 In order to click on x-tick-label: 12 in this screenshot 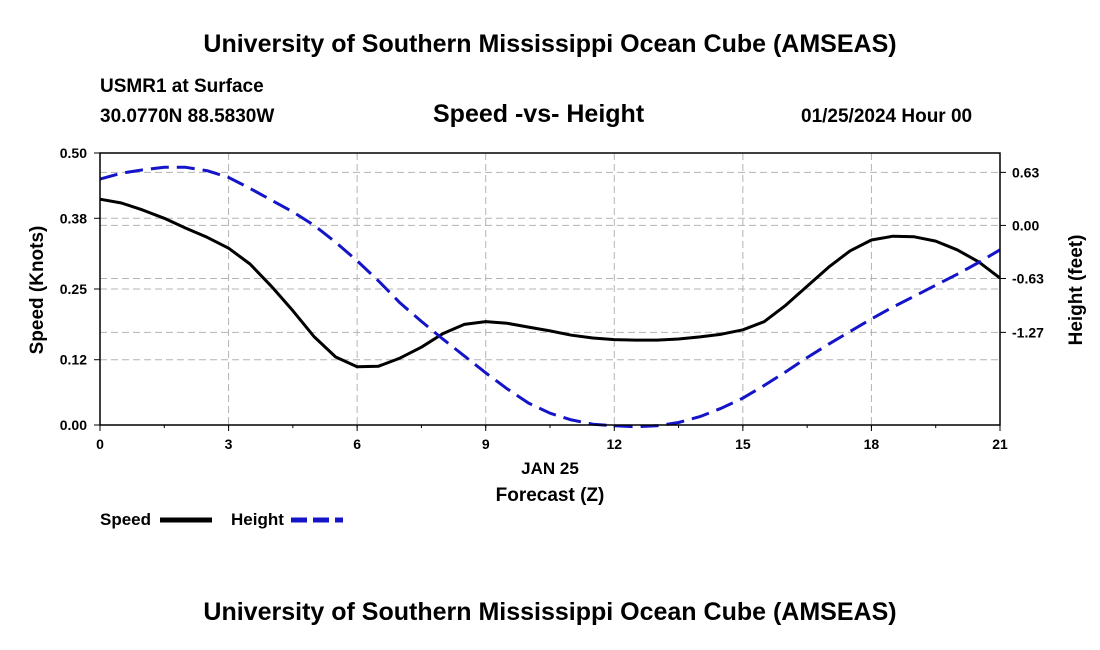, I will do `click(614, 444)`.